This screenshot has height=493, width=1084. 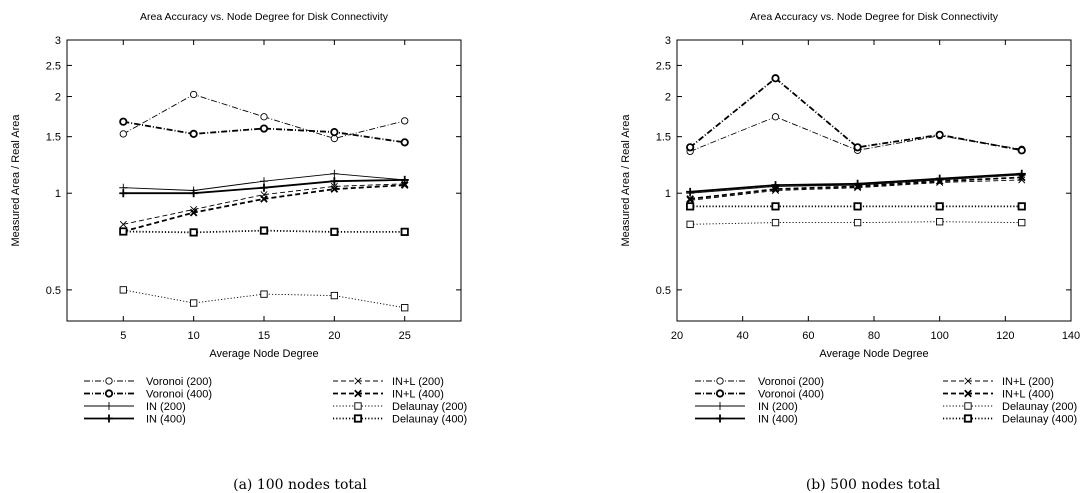 I want to click on x-tick-label: 10, so click(x=194, y=336).